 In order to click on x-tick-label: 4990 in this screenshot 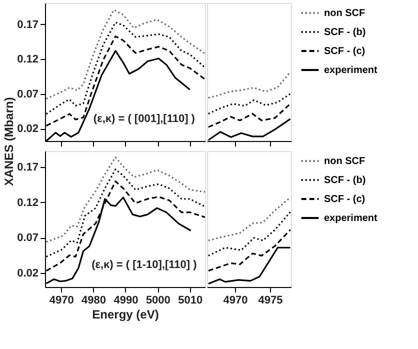, I will do `click(126, 300)`.